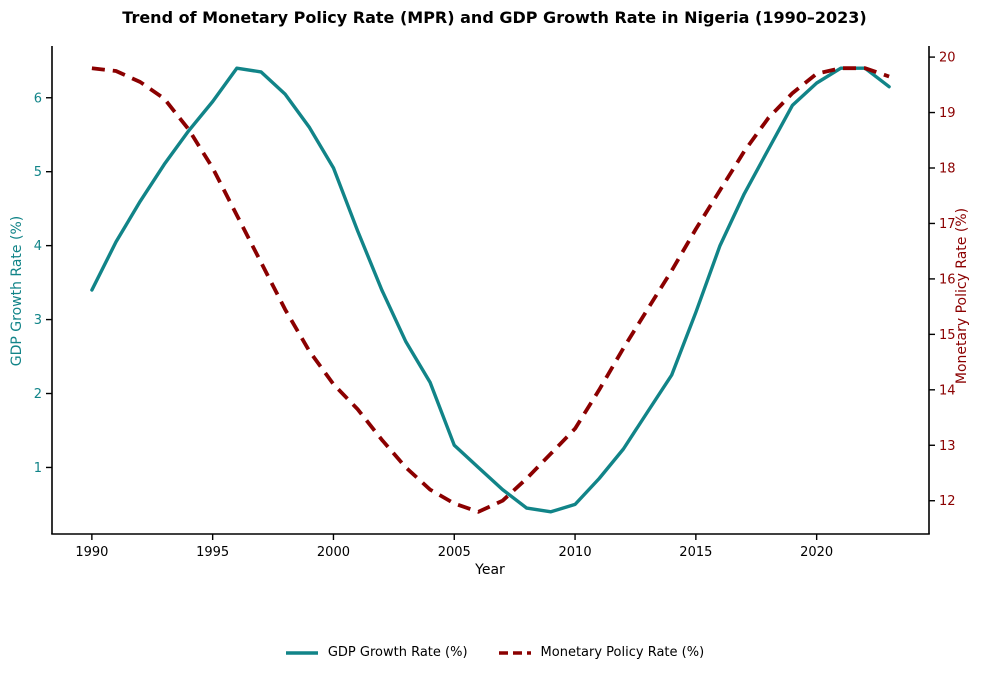 The image size is (989, 682). Describe the element at coordinates (333, 552) in the screenshot. I see `x-tick-label: 2000` at that location.